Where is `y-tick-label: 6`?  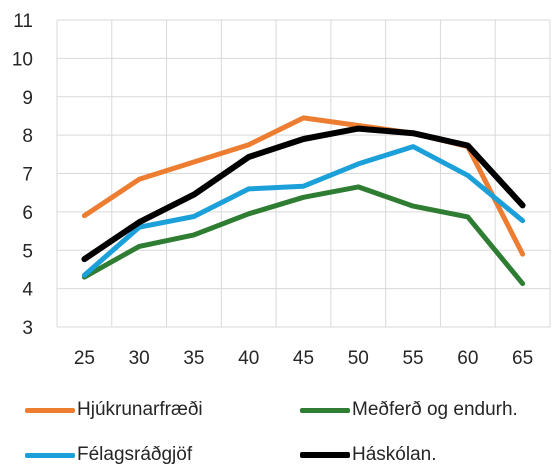
y-tick-label: 6 is located at coordinates (27, 213).